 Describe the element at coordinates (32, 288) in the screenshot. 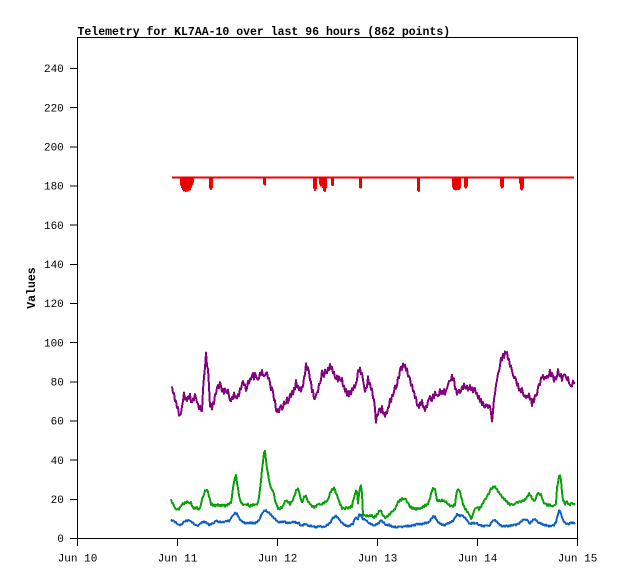

I see `svg-text: Values` at that location.